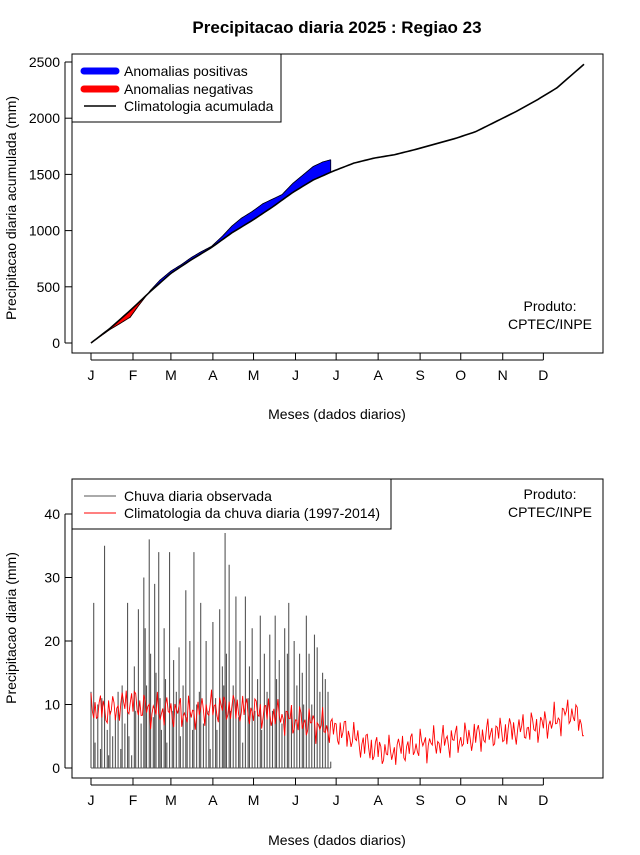 This screenshot has height=855, width=640. I want to click on y-tick-label: 1500, so click(44, 174).